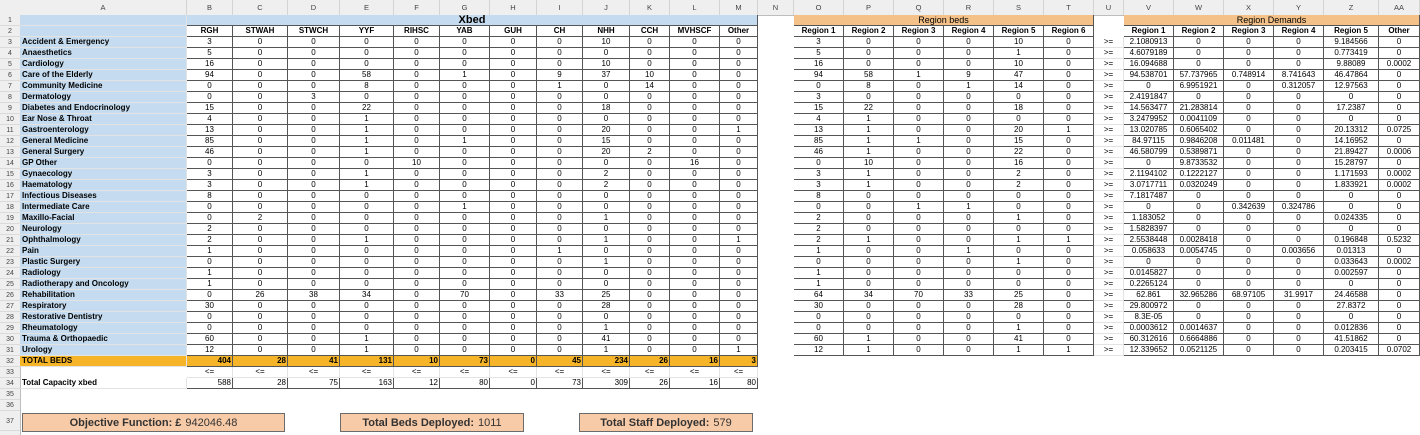 Image resolution: width=1420 pixels, height=435 pixels. I want to click on xbed-cell: 85, so click(210, 141).